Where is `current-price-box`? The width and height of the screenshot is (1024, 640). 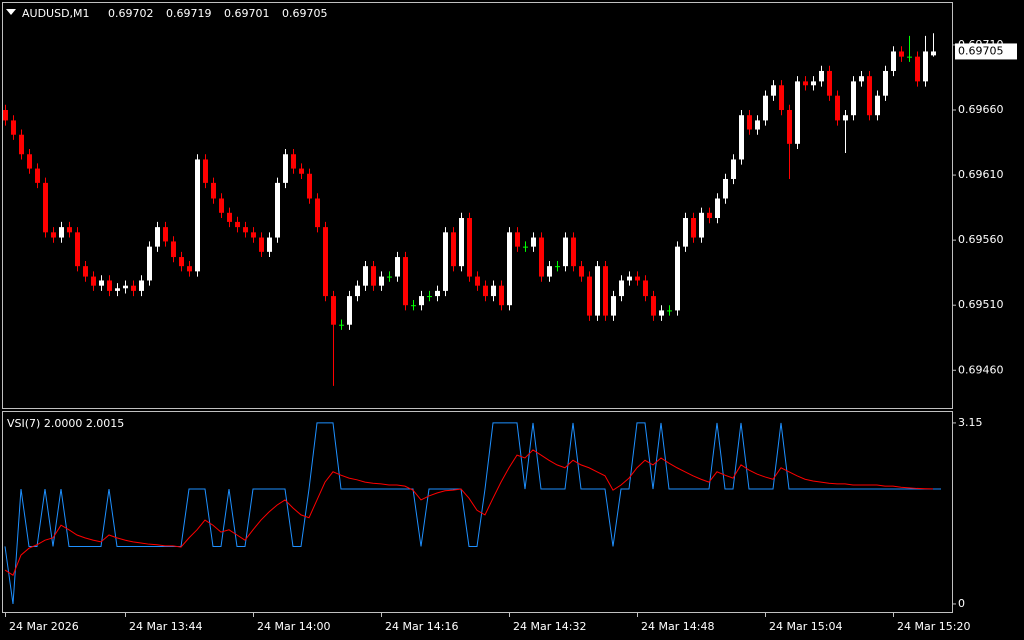
current-price-box is located at coordinates (986, 51).